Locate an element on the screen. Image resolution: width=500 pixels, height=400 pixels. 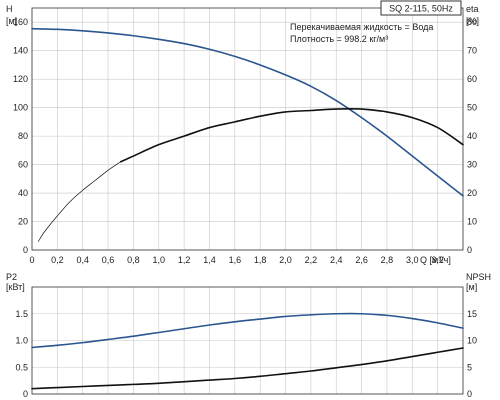
y-right-tick-label: 30 is located at coordinates (472, 165).